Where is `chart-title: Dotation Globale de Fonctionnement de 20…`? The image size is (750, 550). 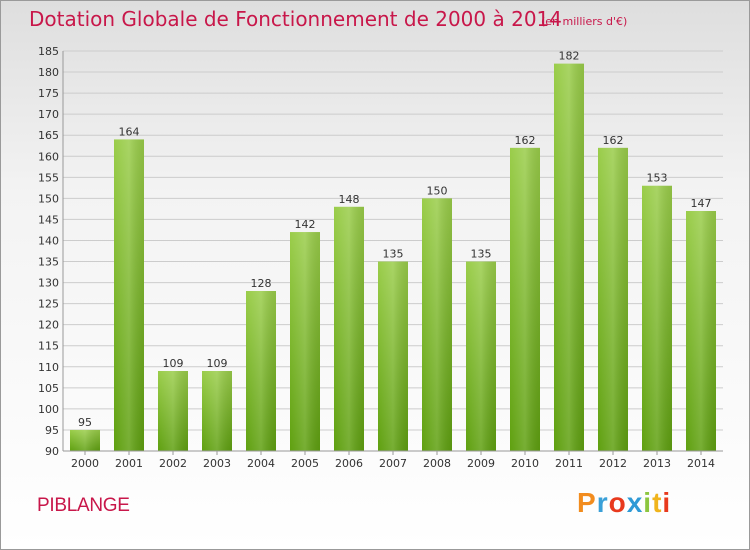 chart-title: Dotation Globale de Fonctionnement de 20… is located at coordinates (295, 19).